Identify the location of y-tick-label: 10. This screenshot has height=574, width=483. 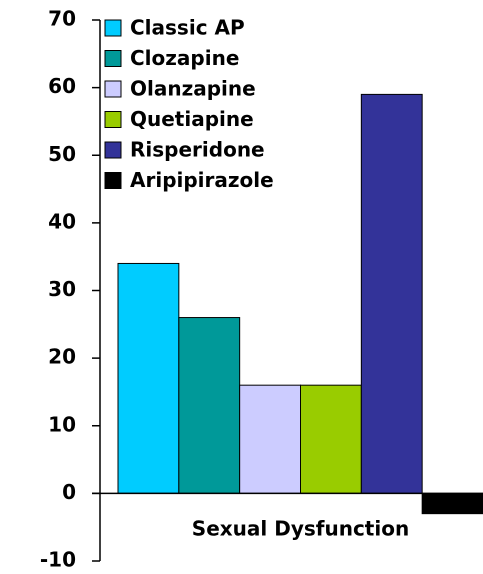
(62, 424).